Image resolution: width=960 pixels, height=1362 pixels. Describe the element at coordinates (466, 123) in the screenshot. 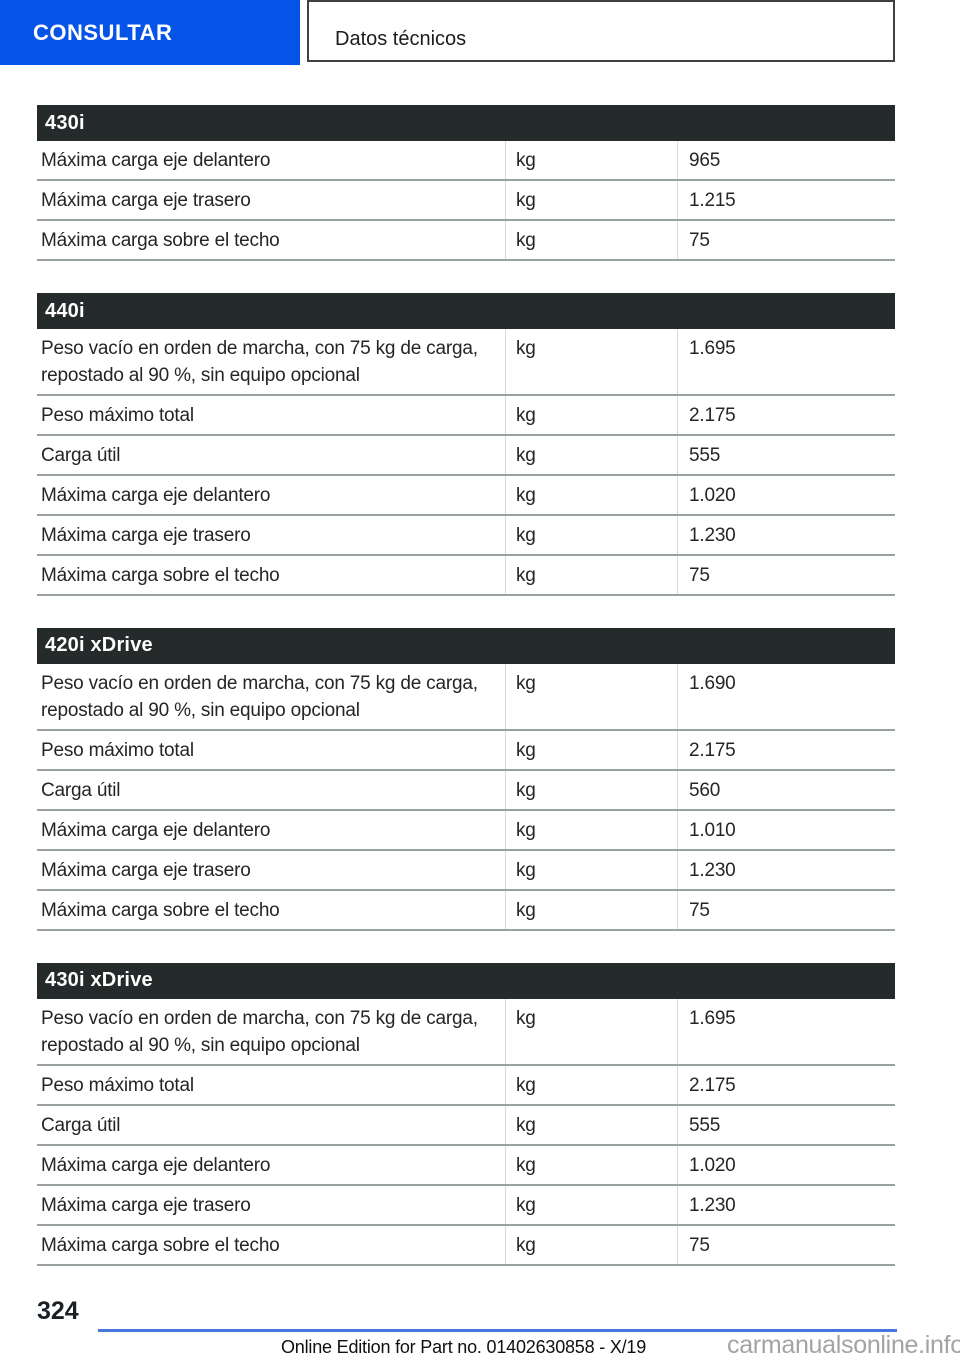

I see `table-title: 430i` at that location.